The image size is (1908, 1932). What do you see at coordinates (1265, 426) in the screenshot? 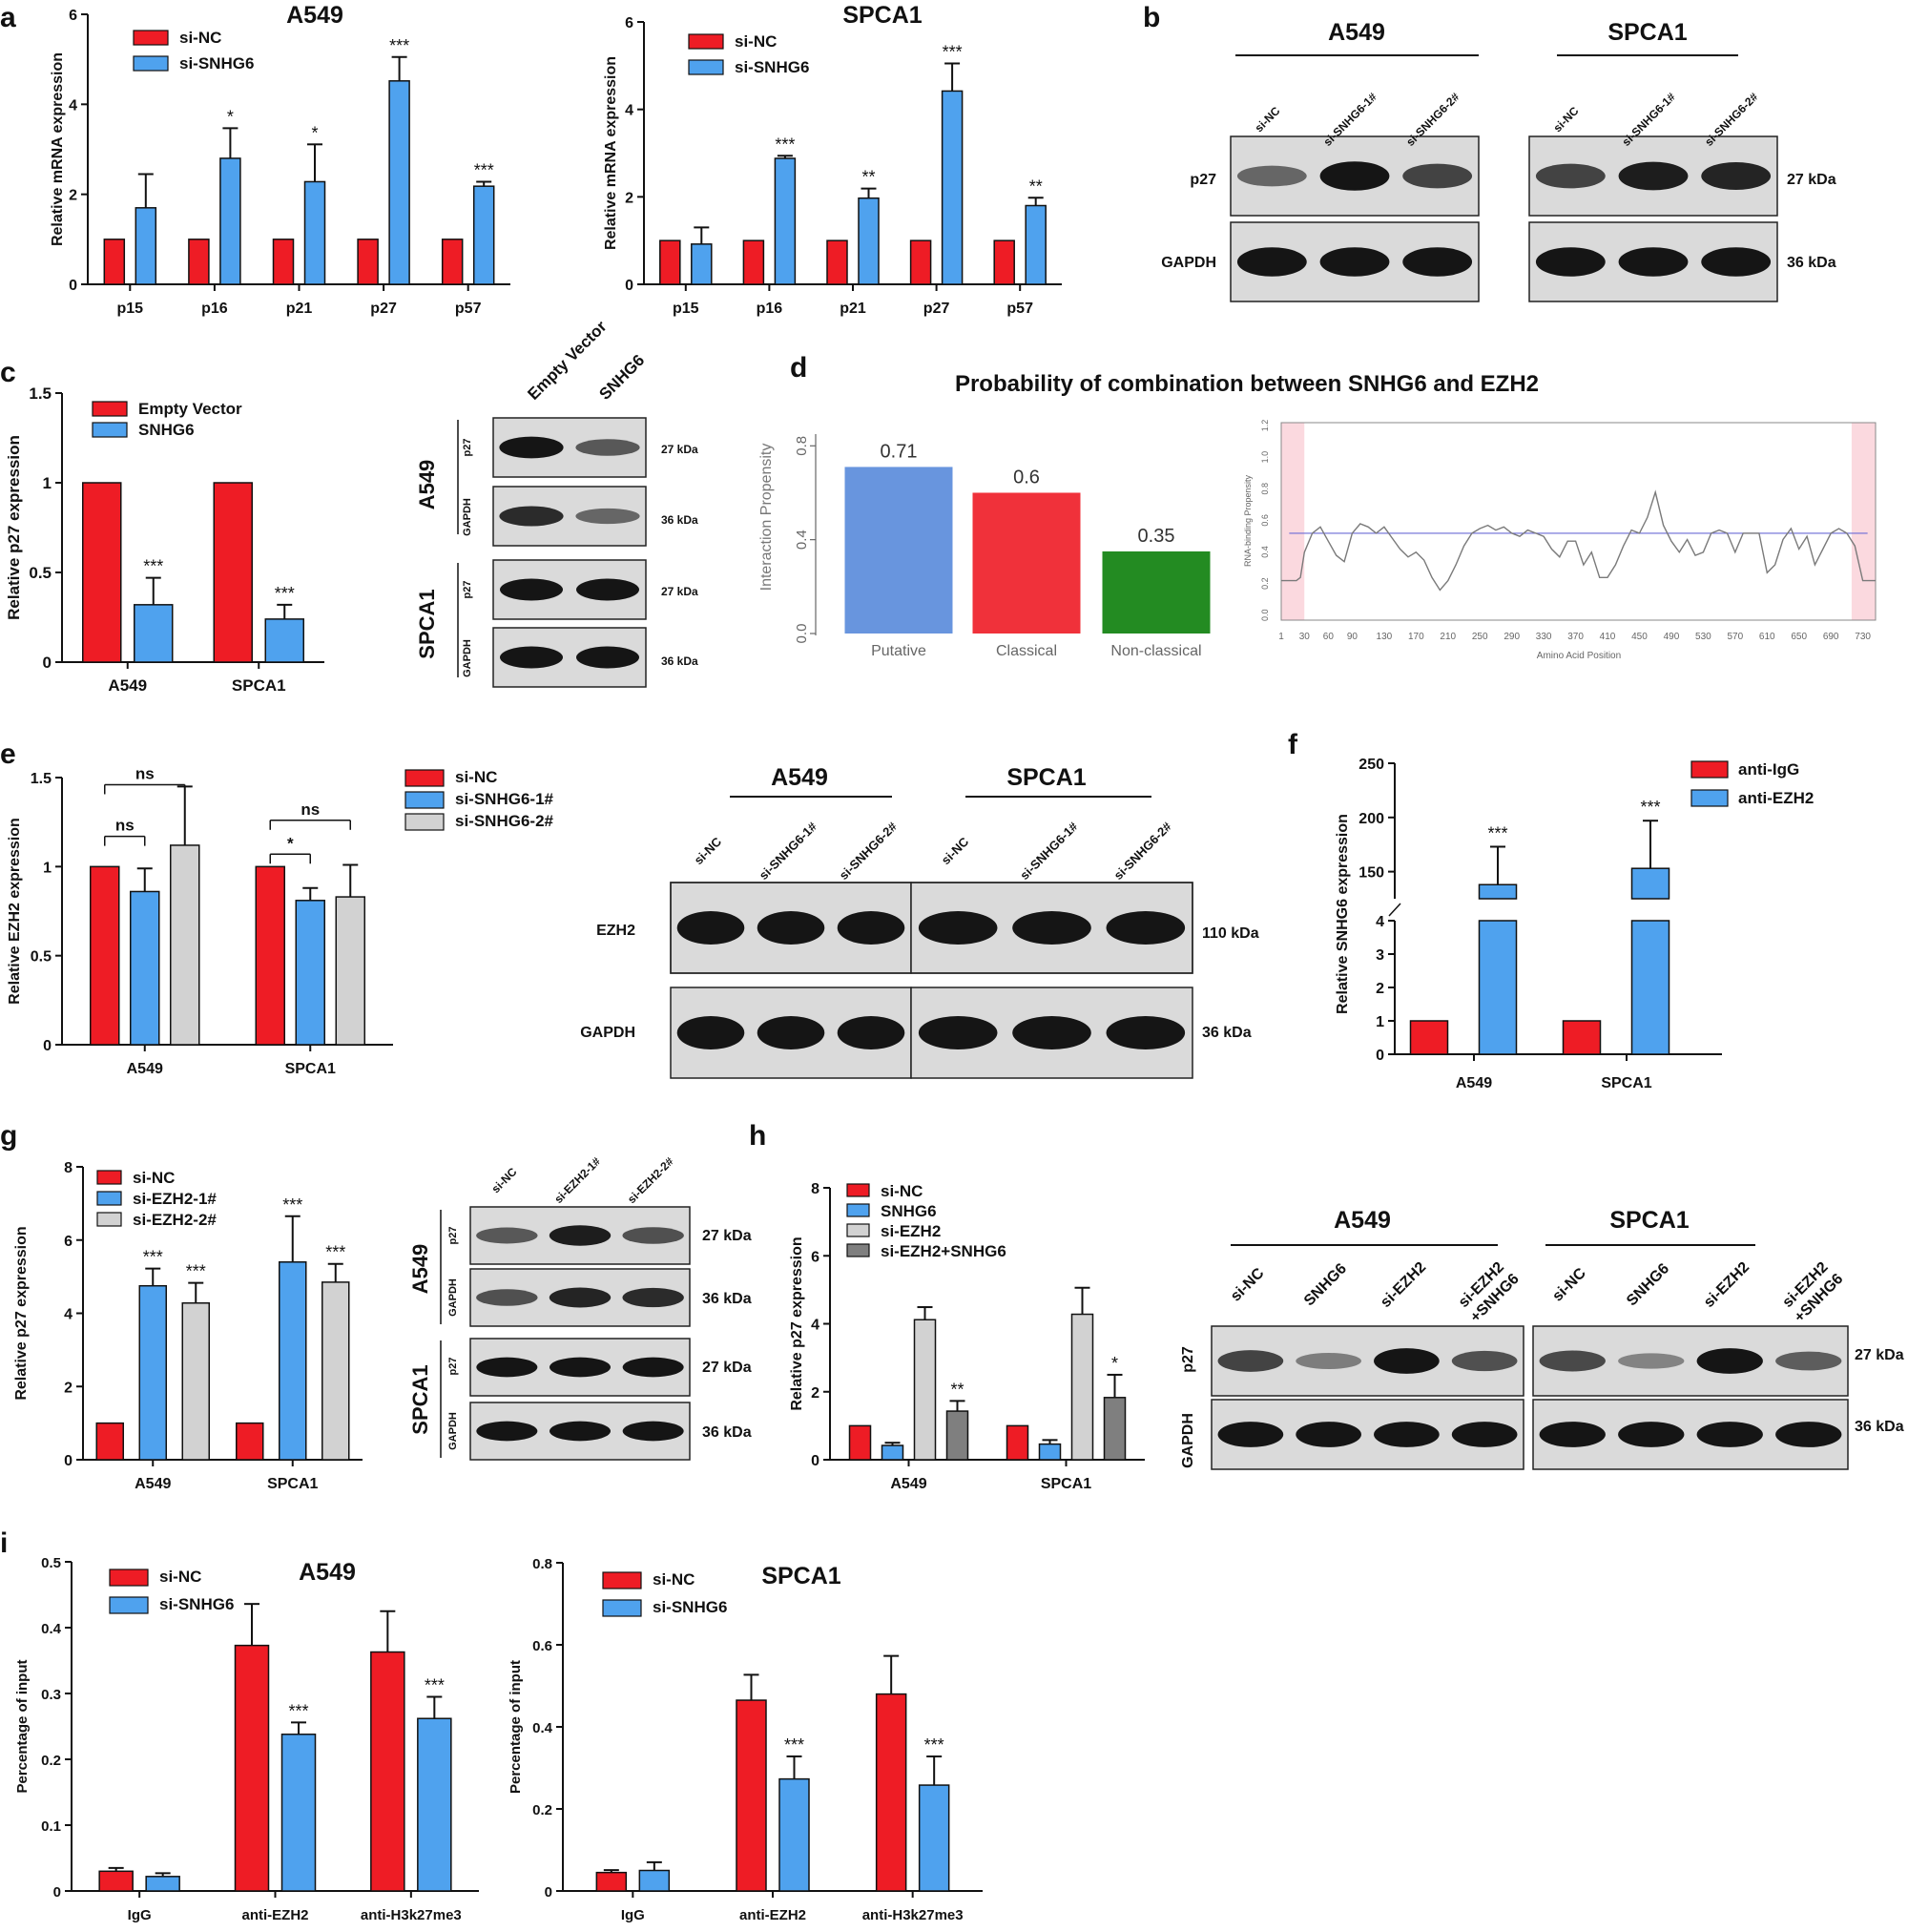
I see `y-tick-label: 1.2` at bounding box center [1265, 426].